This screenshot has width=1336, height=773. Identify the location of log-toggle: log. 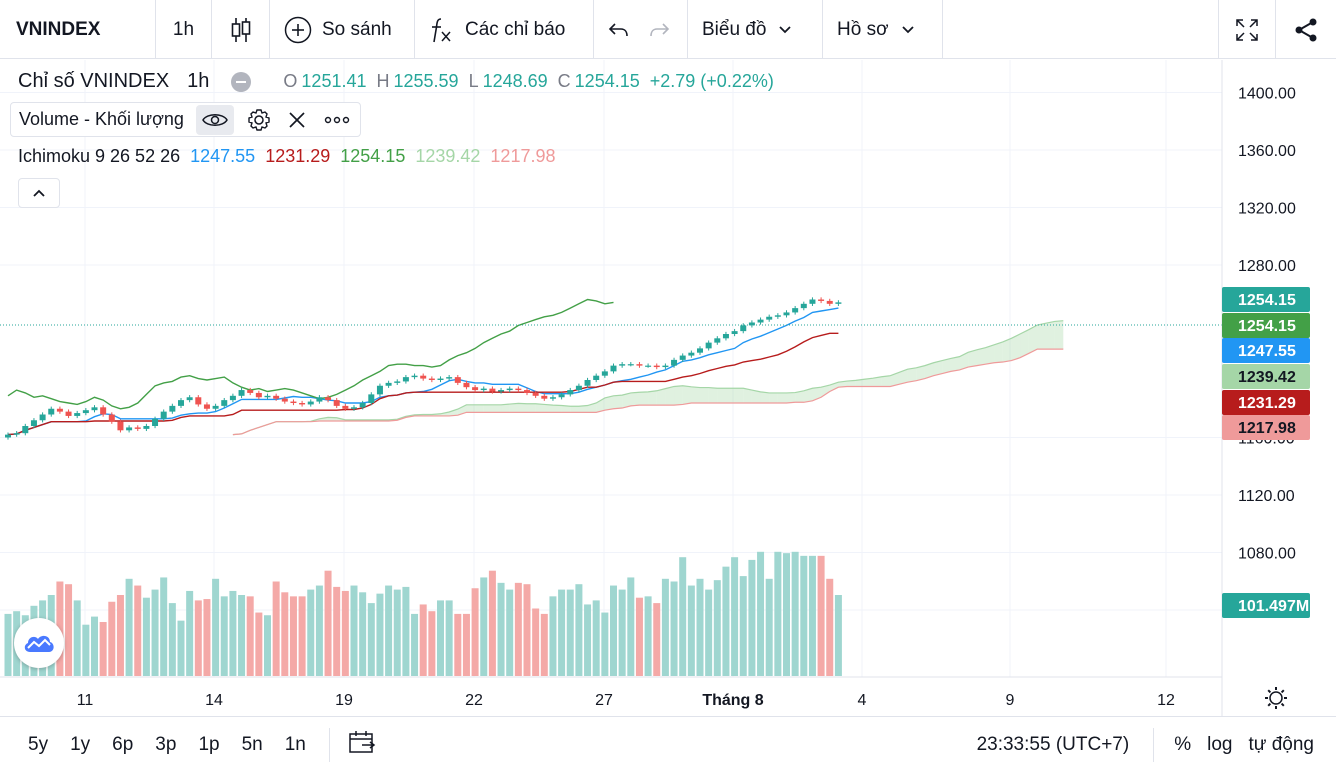
(1220, 744).